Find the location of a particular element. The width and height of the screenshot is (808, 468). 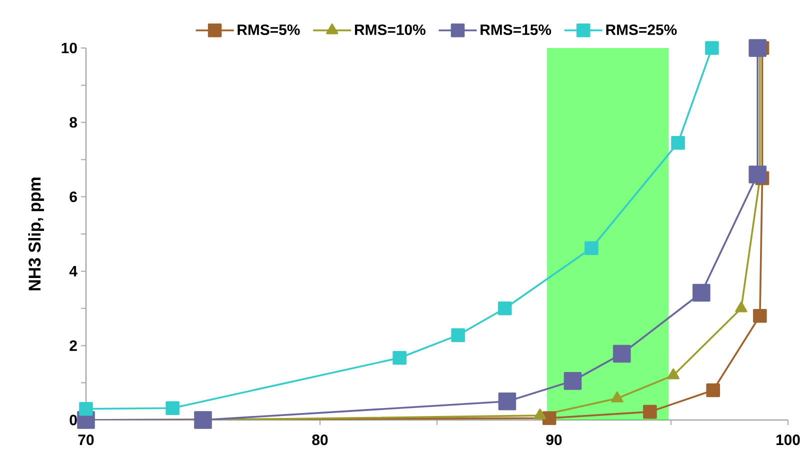

y-tick-label: 6 is located at coordinates (73, 197).